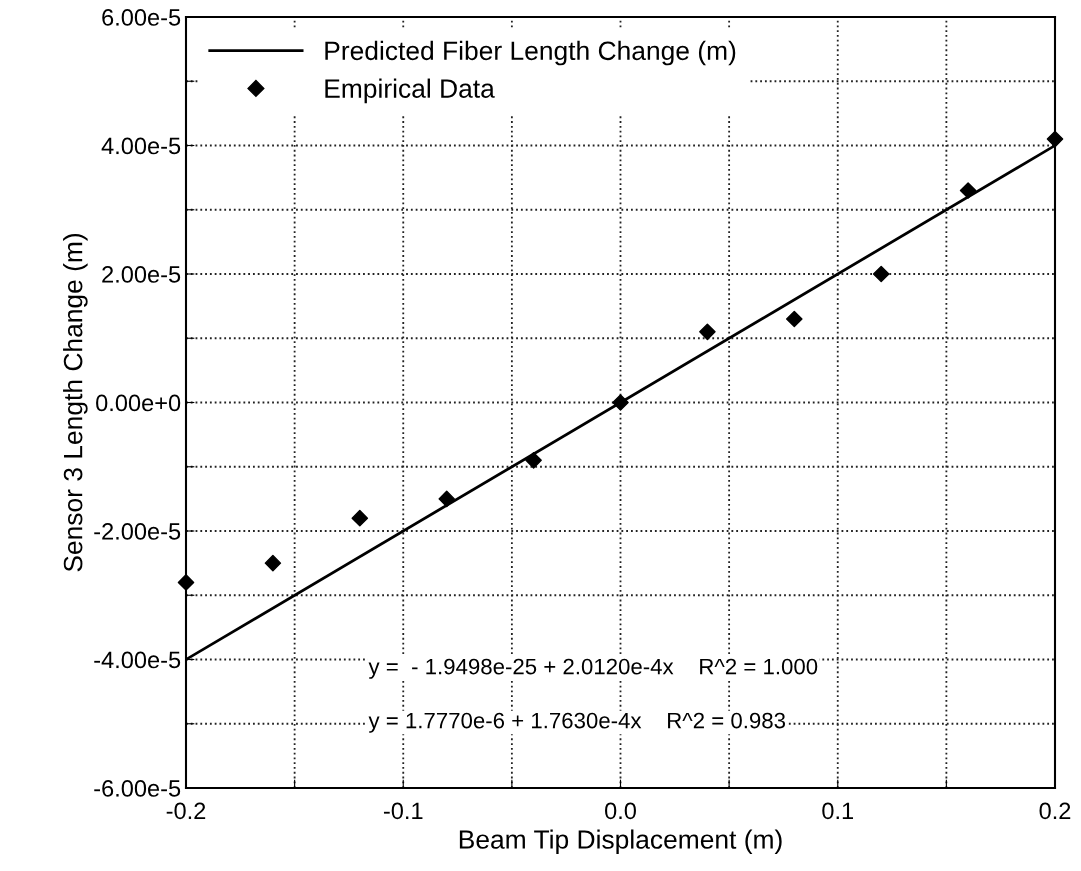 The image size is (1081, 871). Describe the element at coordinates (838, 811) in the screenshot. I see `x-tick-label: 0.1` at that location.